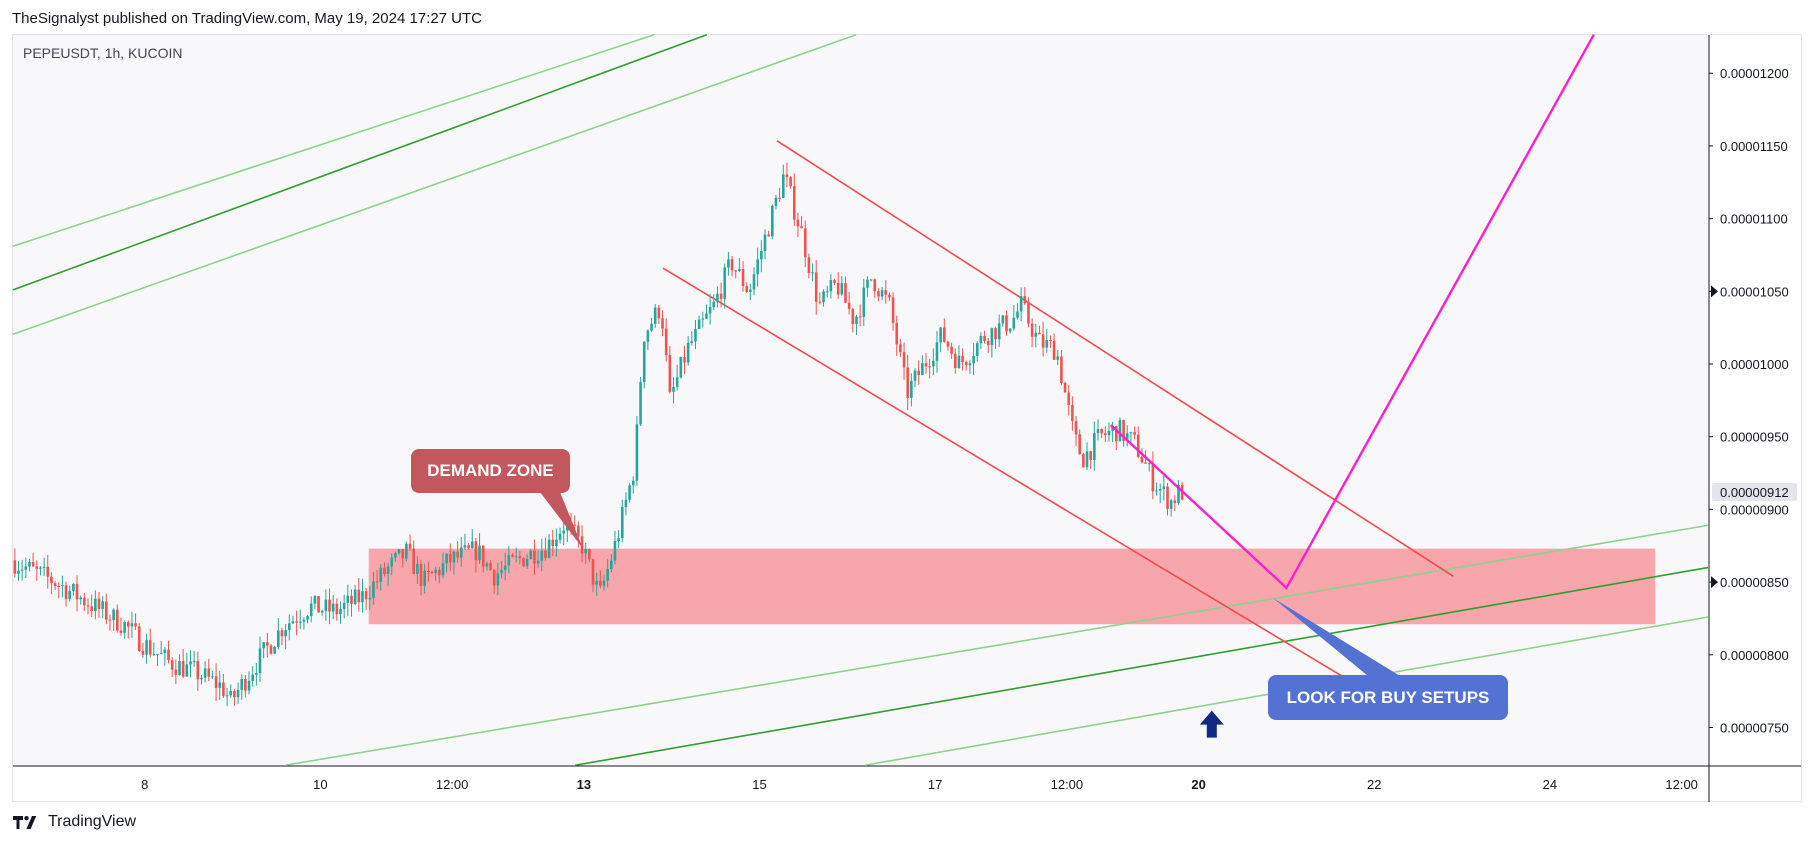 Image resolution: width=1814 pixels, height=846 pixels. What do you see at coordinates (1754, 219) in the screenshot?
I see `price-tick-label-2: 0.00001100` at bounding box center [1754, 219].